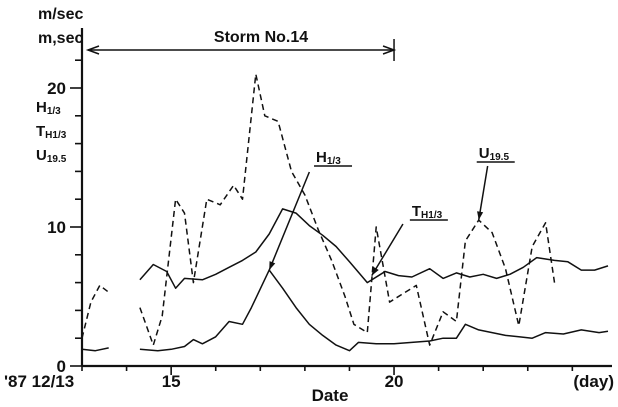 This screenshot has height=407, width=618. What do you see at coordinates (171, 381) in the screenshot?
I see `x-tick-label: 15` at bounding box center [171, 381].